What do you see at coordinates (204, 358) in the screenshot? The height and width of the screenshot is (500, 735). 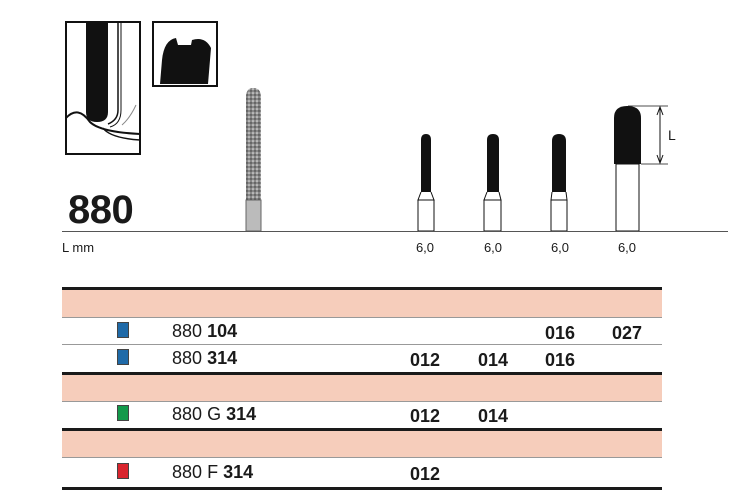 I see `article-code: 880 314` at bounding box center [204, 358].